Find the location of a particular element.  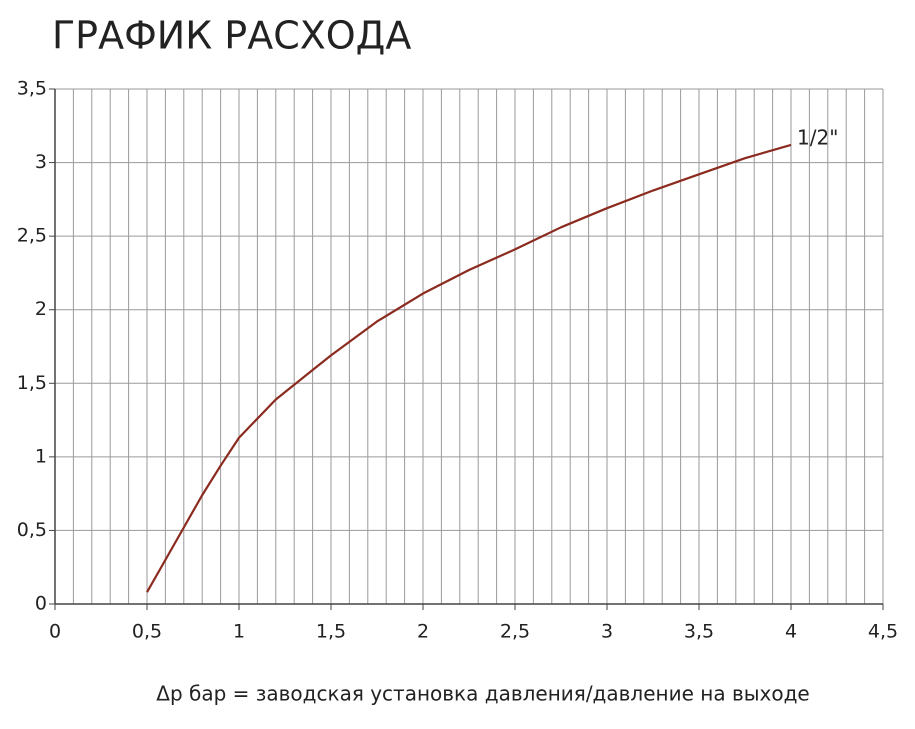

x-tick-label: 1,5 is located at coordinates (331, 632).